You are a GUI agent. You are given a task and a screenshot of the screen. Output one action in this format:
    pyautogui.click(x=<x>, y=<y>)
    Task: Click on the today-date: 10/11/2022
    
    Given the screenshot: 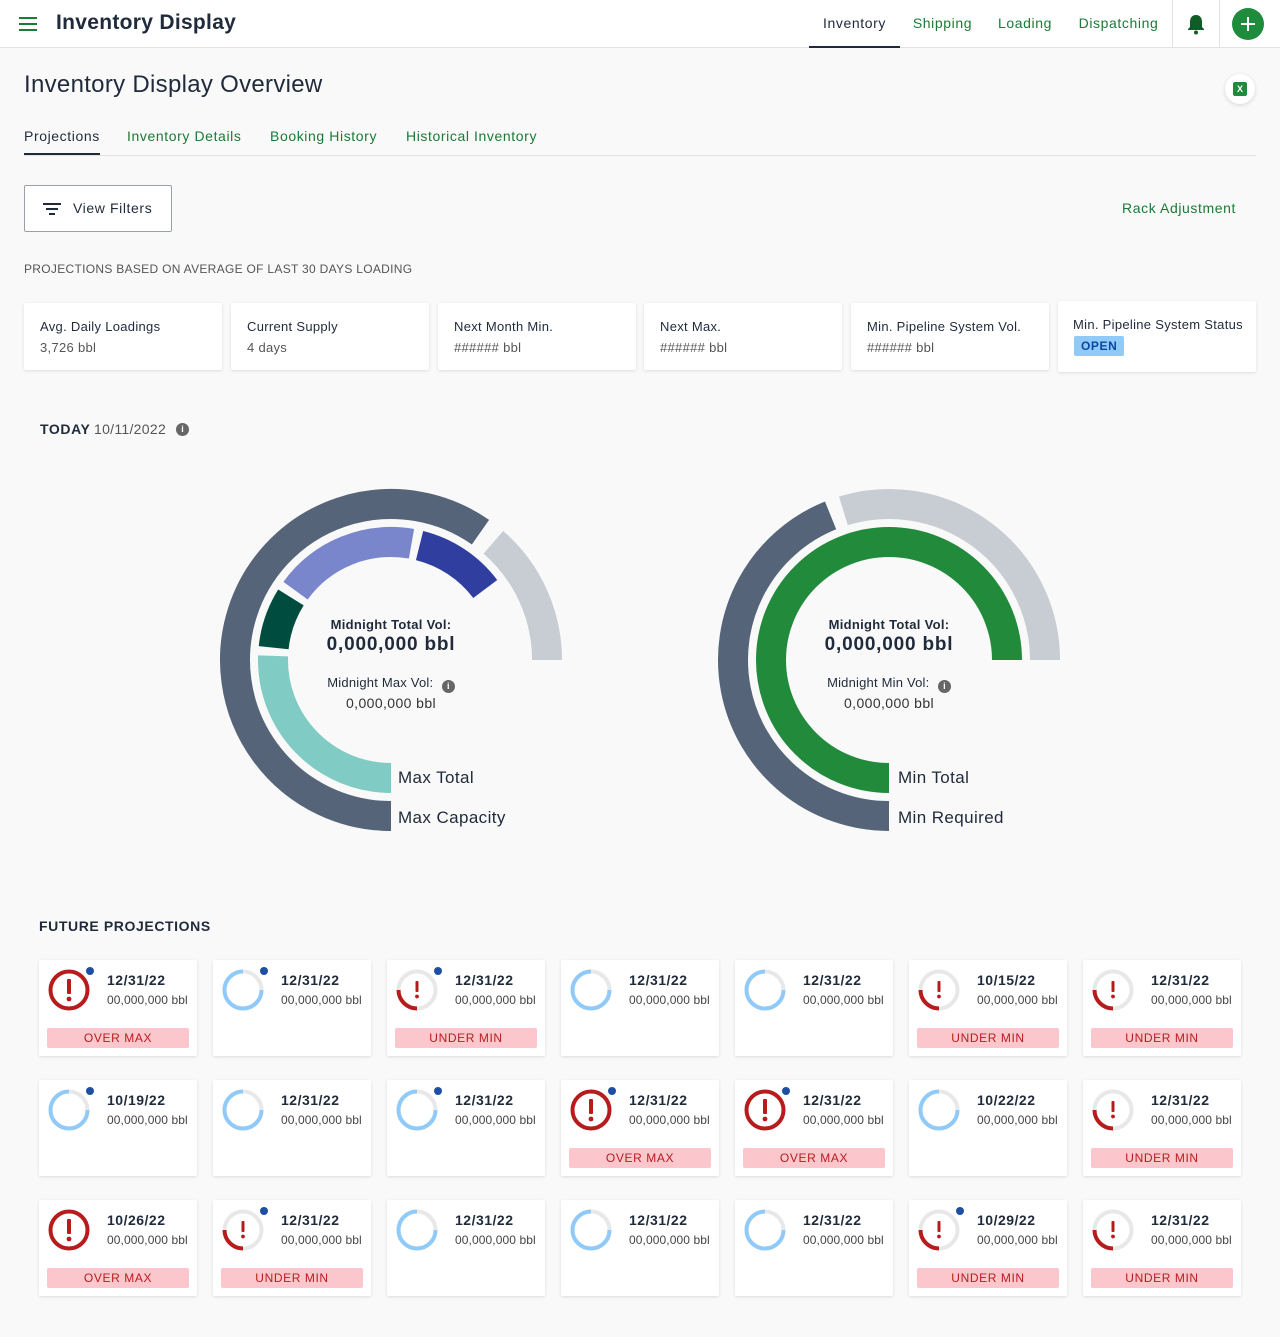 What is the action you would take?
    pyautogui.click(x=130, y=429)
    